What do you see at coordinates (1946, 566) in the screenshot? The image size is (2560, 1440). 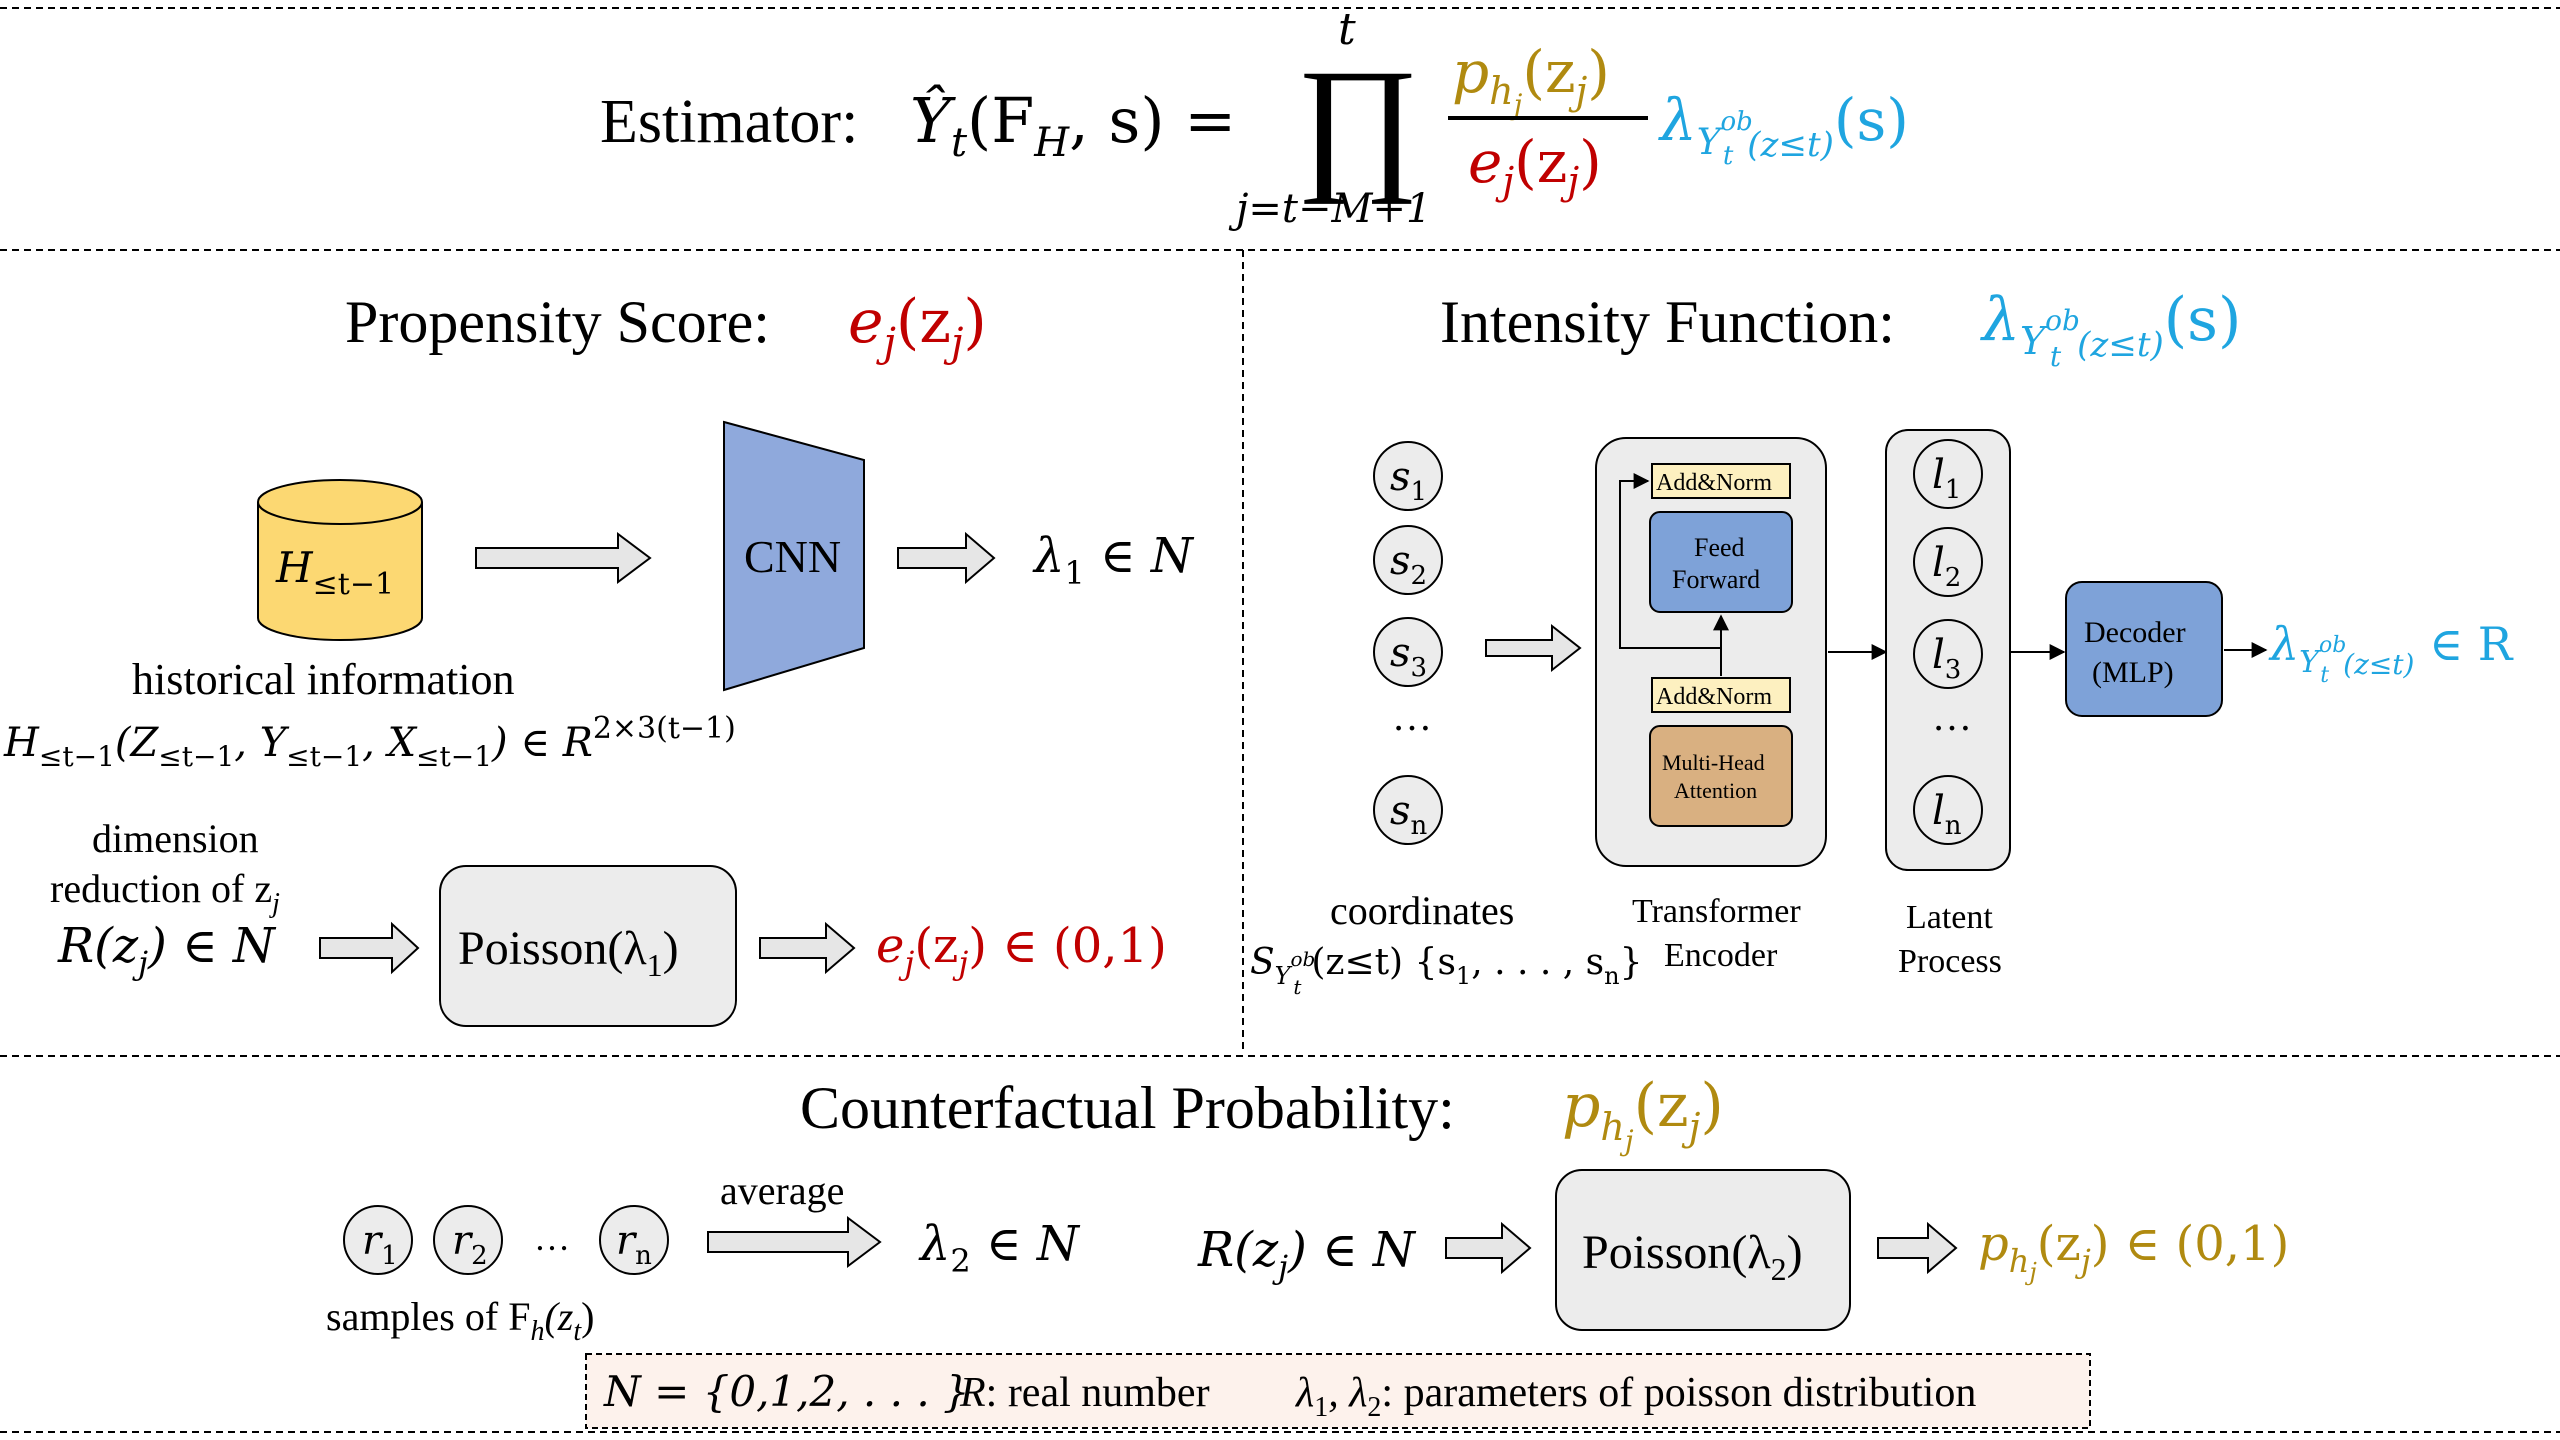 I see `latent-label-l2: l2` at bounding box center [1946, 566].